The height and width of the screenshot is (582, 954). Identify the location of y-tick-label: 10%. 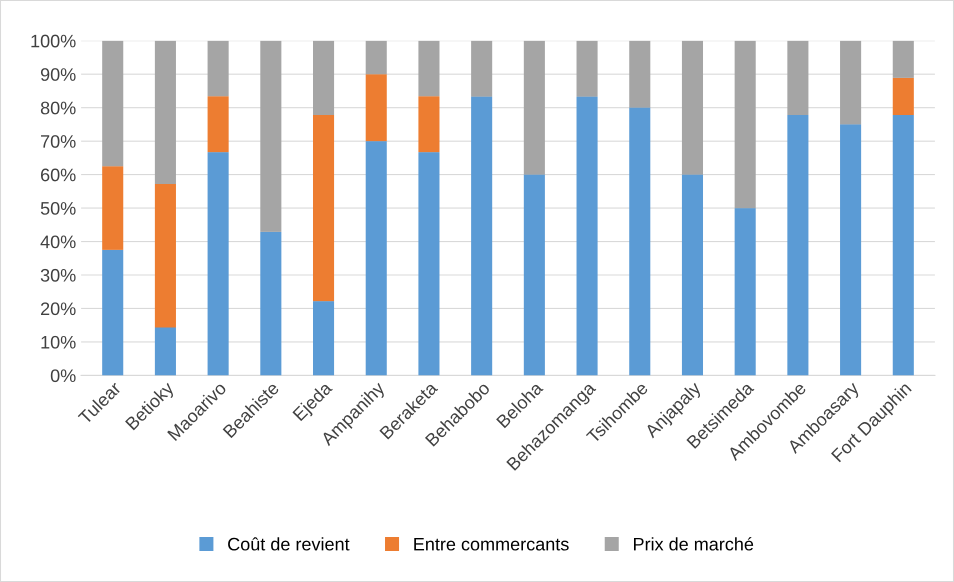
(58, 342).